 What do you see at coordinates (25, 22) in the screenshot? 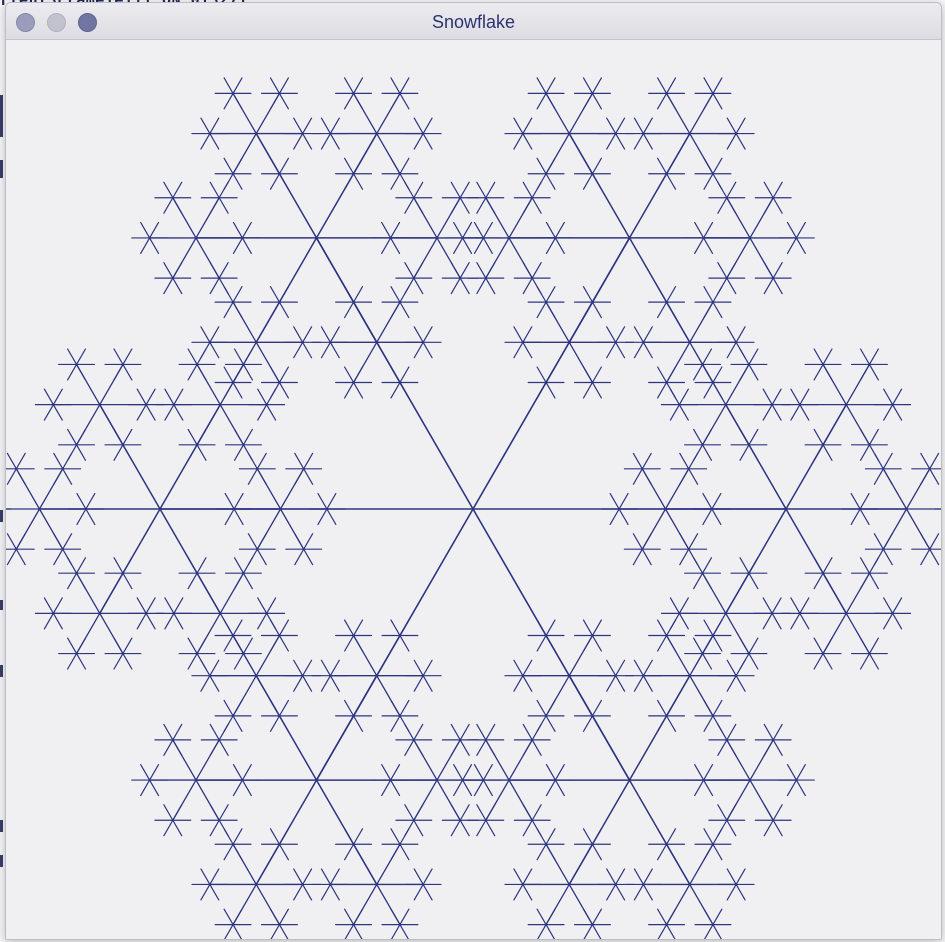
I see `close-window-button` at bounding box center [25, 22].